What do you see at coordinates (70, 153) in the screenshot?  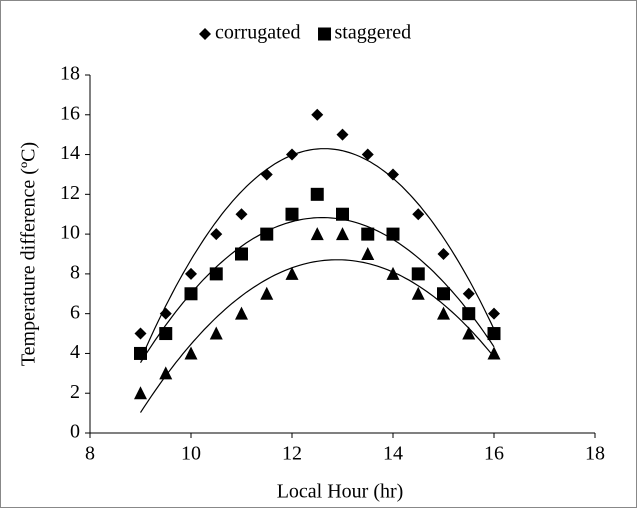 I see `y-tick-label: 14` at bounding box center [70, 153].